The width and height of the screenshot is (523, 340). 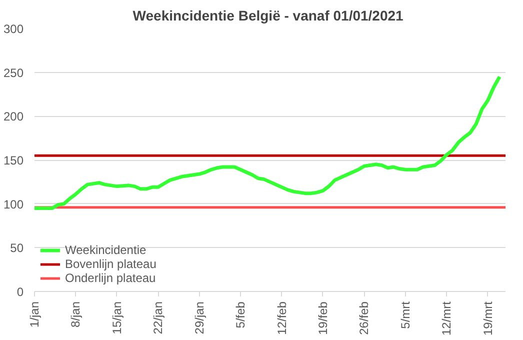 What do you see at coordinates (364, 318) in the screenshot?
I see `x-tick-label: 26/feb` at bounding box center [364, 318].